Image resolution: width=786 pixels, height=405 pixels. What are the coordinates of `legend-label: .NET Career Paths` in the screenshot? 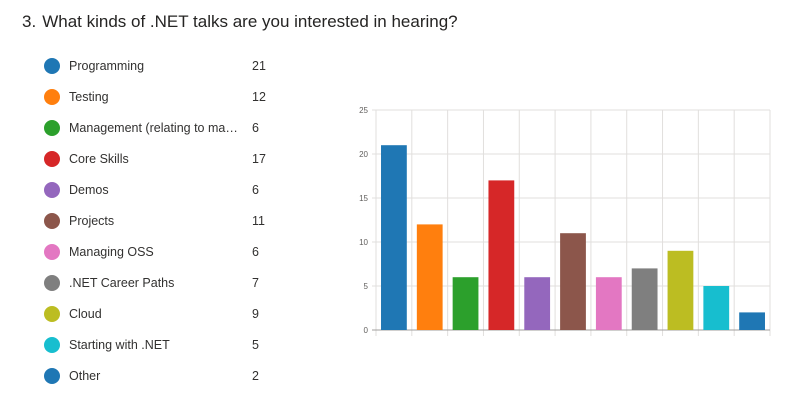 It's located at (122, 282).